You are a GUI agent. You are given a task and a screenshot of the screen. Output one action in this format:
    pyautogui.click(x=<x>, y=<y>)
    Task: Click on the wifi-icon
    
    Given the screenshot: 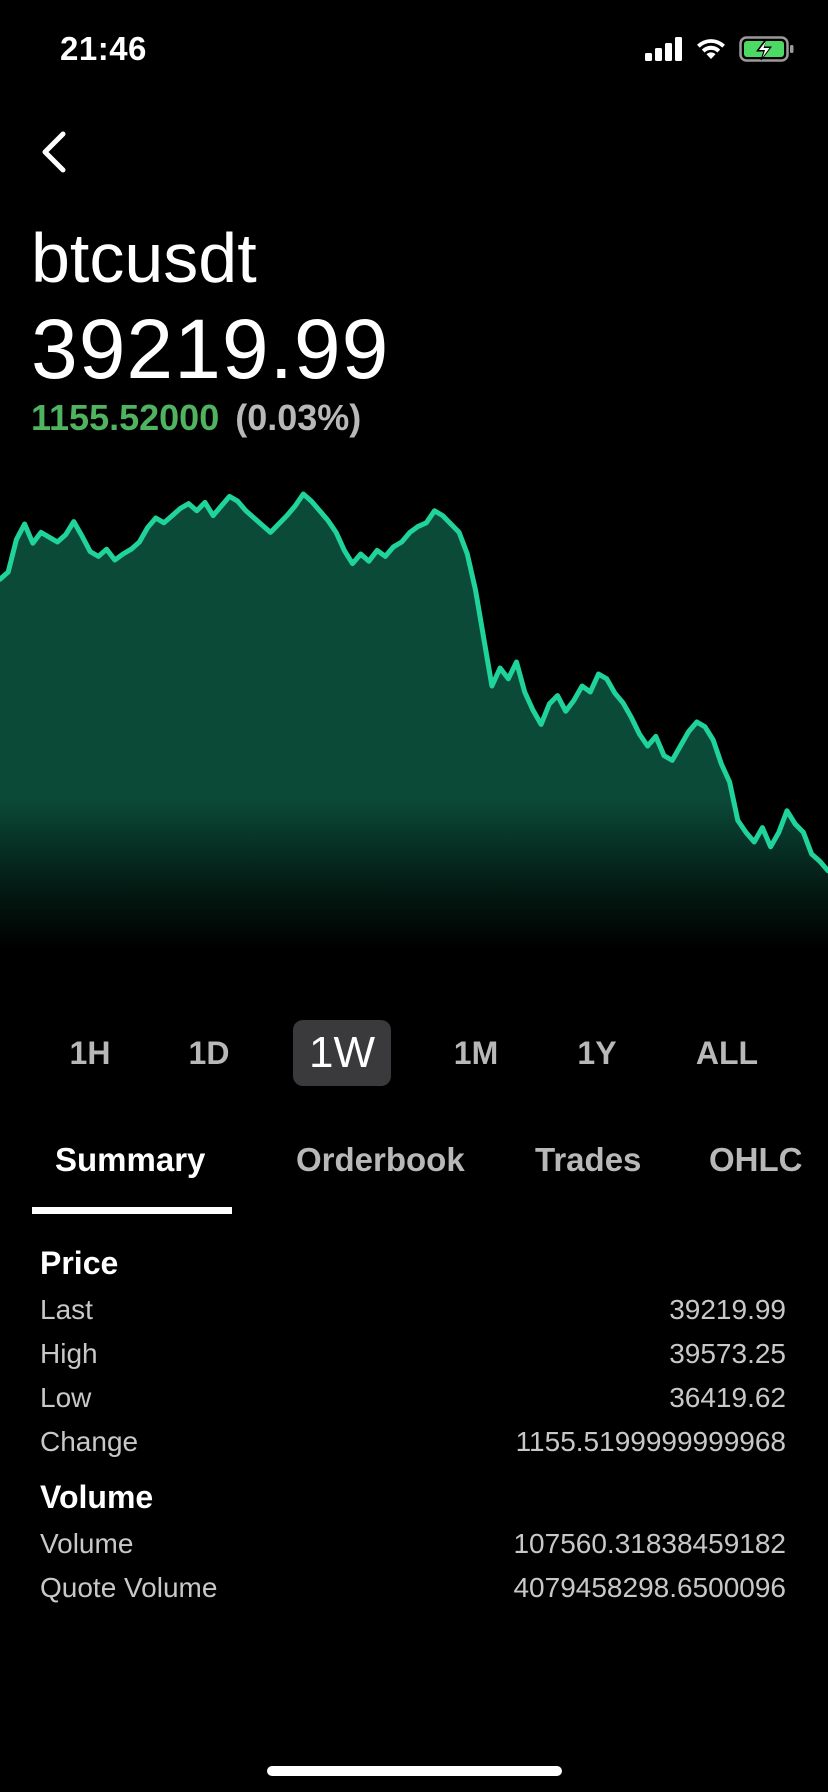 What is the action you would take?
    pyautogui.click(x=711, y=49)
    